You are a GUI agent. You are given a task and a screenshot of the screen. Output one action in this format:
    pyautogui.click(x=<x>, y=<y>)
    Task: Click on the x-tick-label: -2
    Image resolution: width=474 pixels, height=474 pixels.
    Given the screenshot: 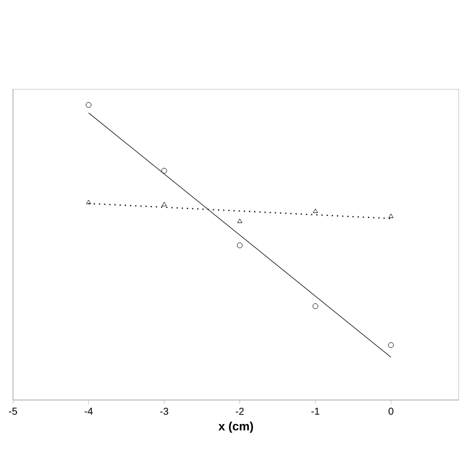 What is the action you would take?
    pyautogui.click(x=240, y=411)
    